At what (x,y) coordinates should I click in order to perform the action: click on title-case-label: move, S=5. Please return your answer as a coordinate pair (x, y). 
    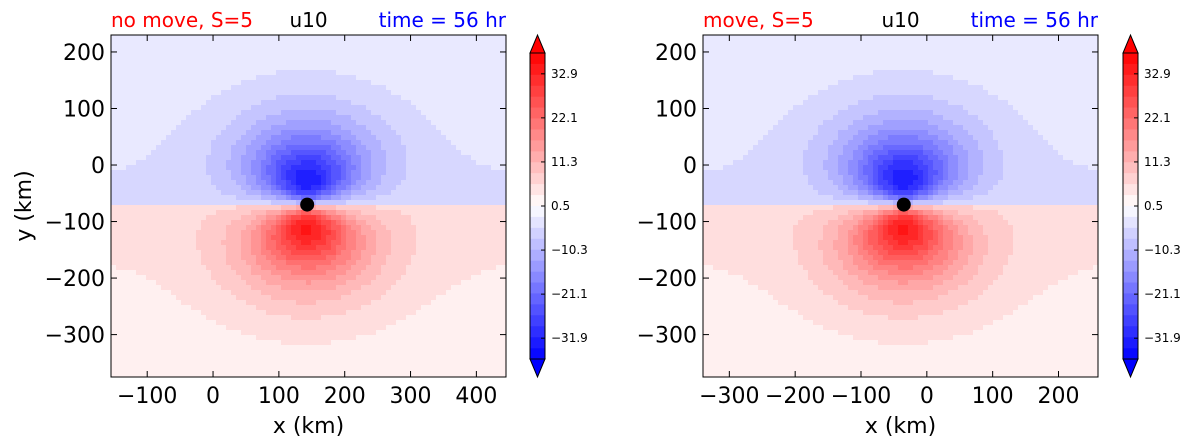
    Looking at the image, I should click on (758, 20).